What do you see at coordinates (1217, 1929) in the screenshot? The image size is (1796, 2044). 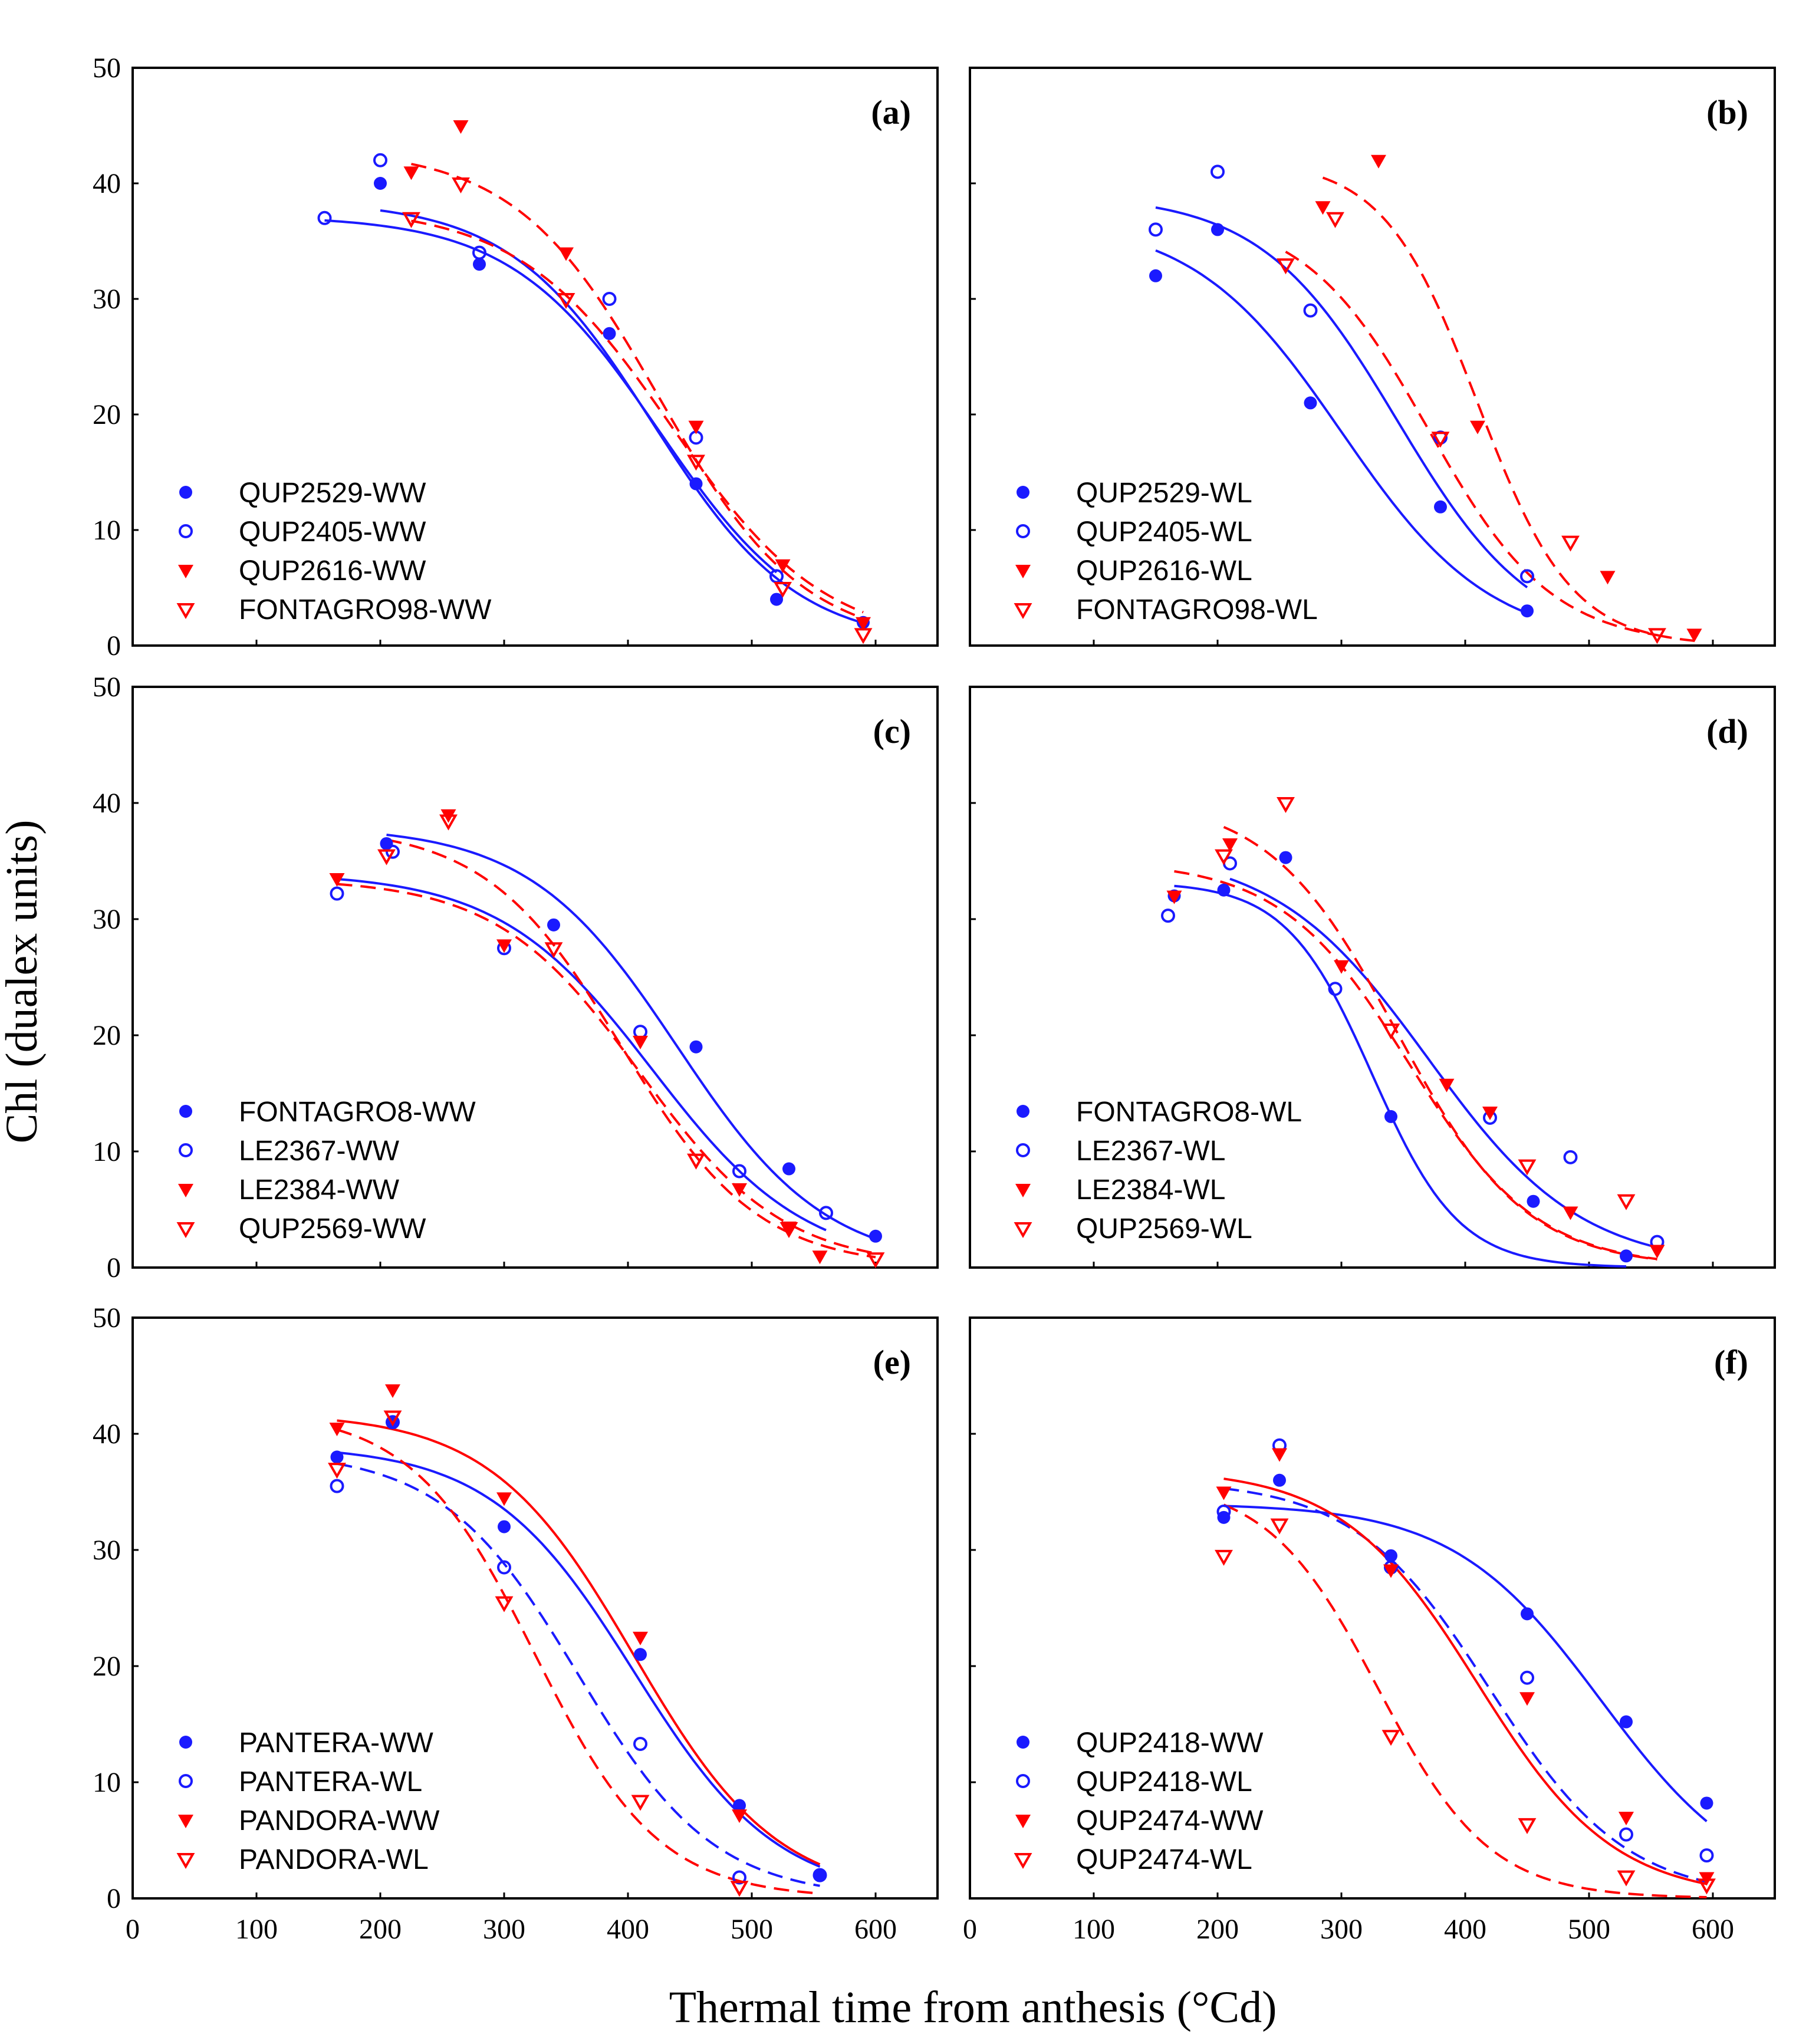 I see `x-tick-label: 200` at bounding box center [1217, 1929].